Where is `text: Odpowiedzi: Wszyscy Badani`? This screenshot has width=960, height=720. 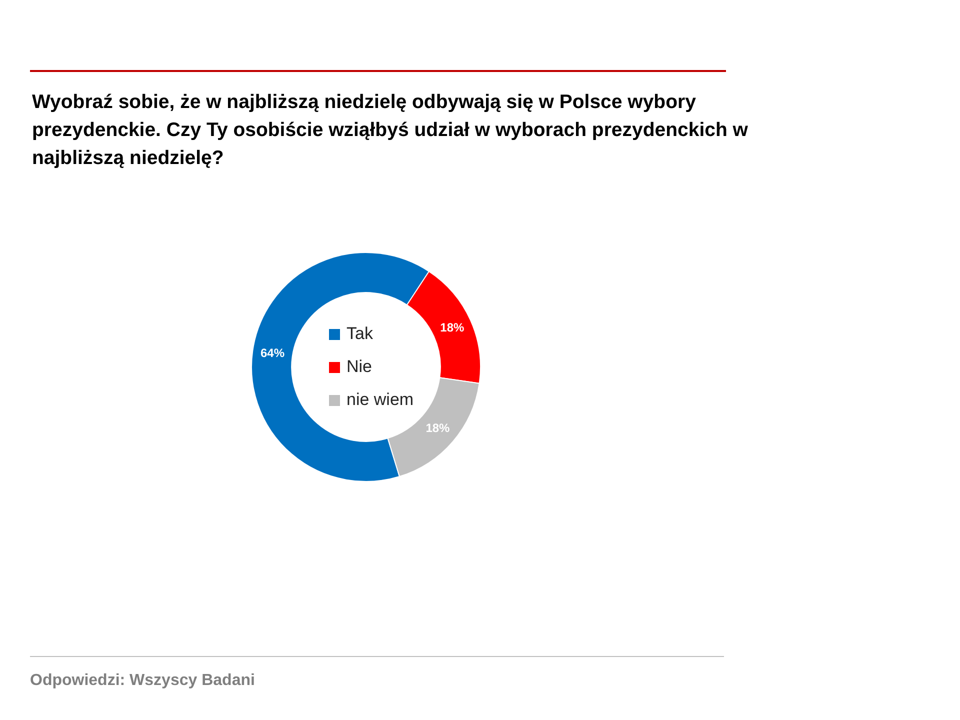 text: Odpowiedzi: Wszyscy Badani is located at coordinates (142, 681).